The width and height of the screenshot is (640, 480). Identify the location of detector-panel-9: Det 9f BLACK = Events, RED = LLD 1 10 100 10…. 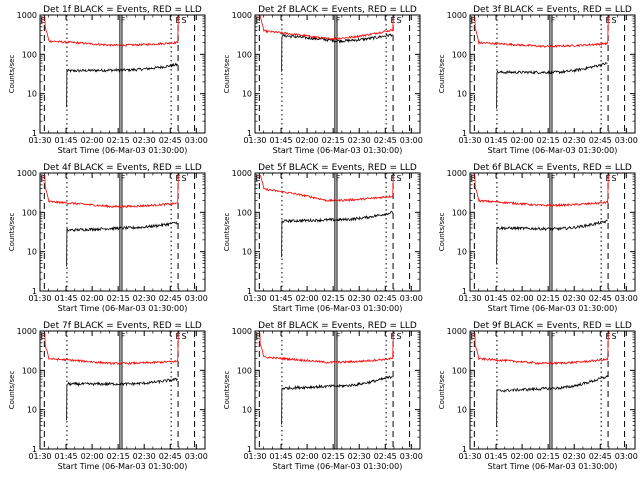
(538, 396).